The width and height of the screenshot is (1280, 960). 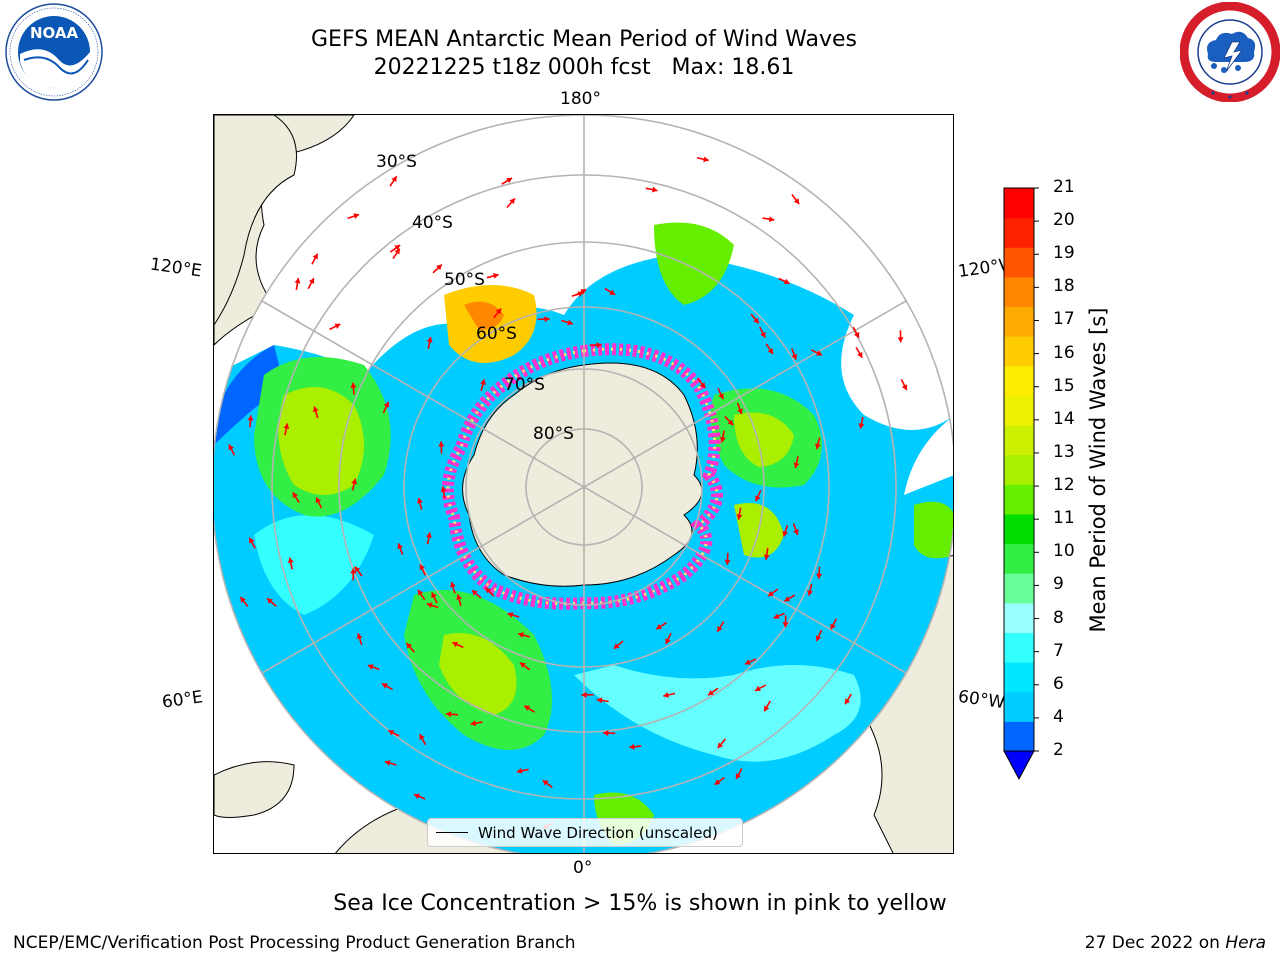 I want to click on lon-label-0: 0°, so click(x=583, y=868).